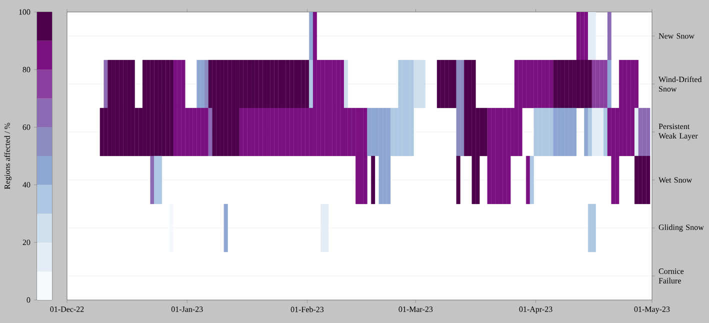 The height and width of the screenshot is (323, 709). What do you see at coordinates (681, 228) in the screenshot?
I see `y-tick-label: Gliding Snow` at bounding box center [681, 228].